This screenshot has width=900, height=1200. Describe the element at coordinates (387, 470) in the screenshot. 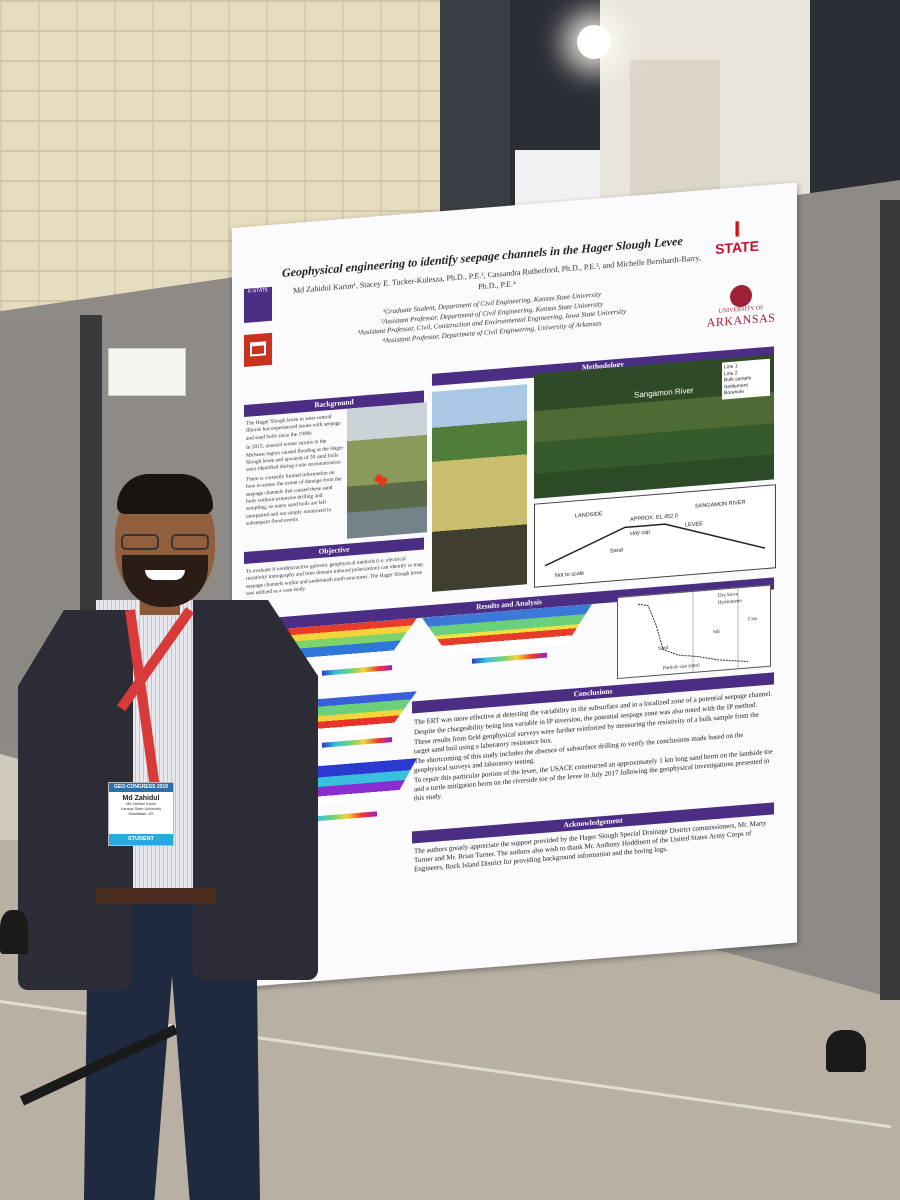

I see `seepage-photo` at that location.